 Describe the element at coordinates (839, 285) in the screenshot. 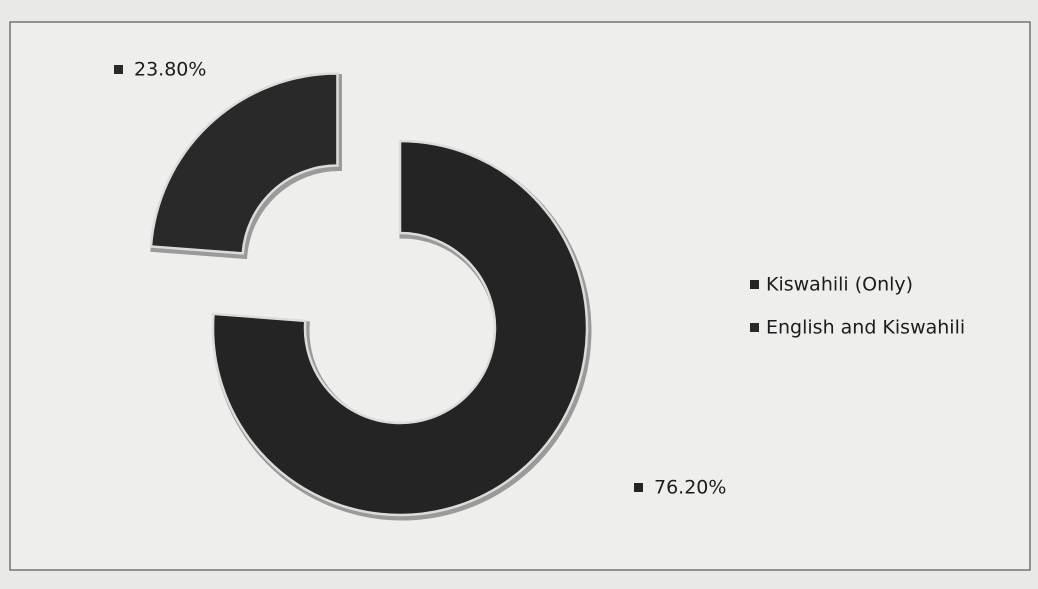

I see `legend-label: Kiswahili (Only)` at that location.